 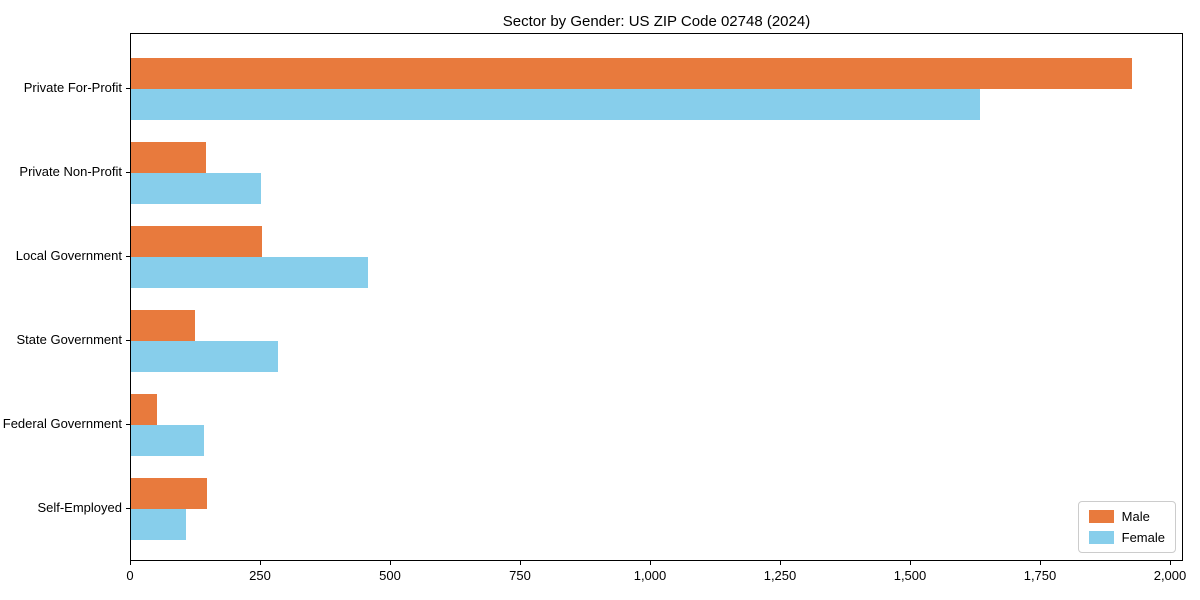 What do you see at coordinates (1135, 516) in the screenshot?
I see `legend-label-male: Male` at bounding box center [1135, 516].